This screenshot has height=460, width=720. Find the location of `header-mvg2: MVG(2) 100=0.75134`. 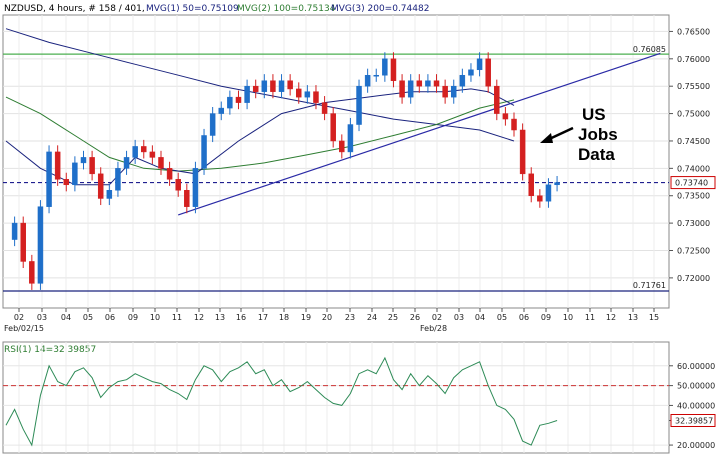

header-mvg2: MVG(2) 100=0.75134 is located at coordinates (286, 9).